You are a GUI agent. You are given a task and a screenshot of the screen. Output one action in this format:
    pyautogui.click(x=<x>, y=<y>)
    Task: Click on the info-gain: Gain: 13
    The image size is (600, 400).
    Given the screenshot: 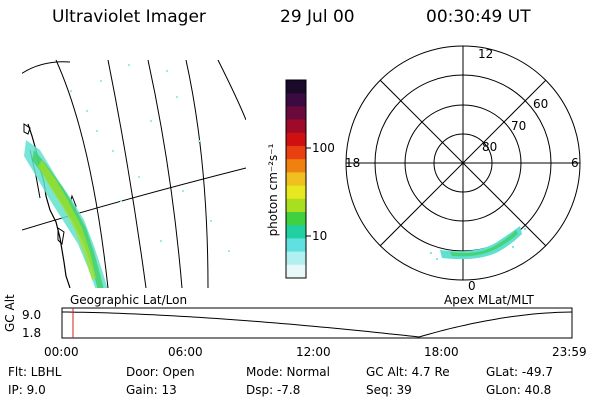 What is the action you would take?
    pyautogui.click(x=151, y=390)
    